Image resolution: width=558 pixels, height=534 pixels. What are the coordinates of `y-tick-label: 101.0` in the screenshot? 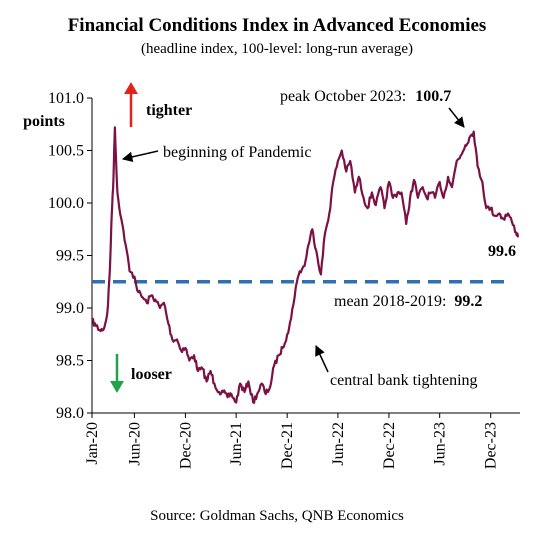 It's located at (66, 98).